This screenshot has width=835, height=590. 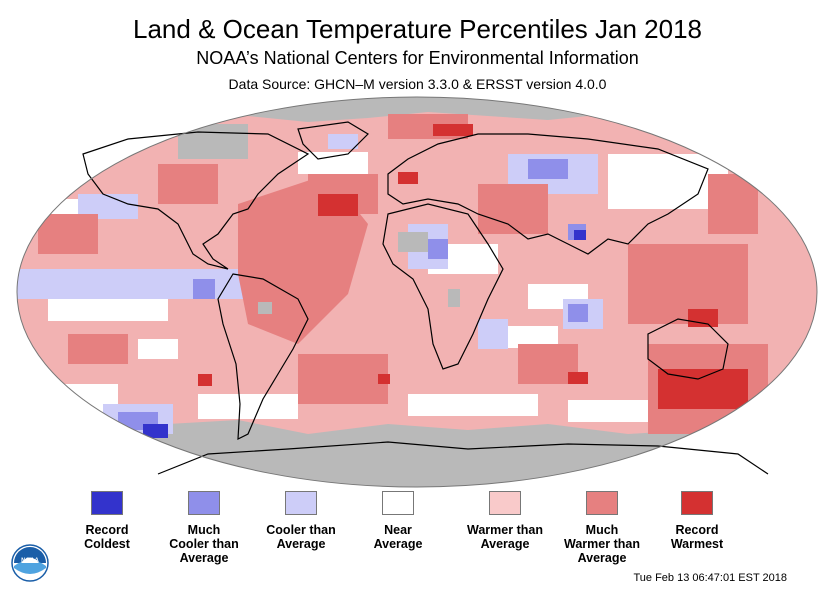 I want to click on timestamp: Tue Feb 13 06:47:01 EST 2018, so click(x=710, y=578).